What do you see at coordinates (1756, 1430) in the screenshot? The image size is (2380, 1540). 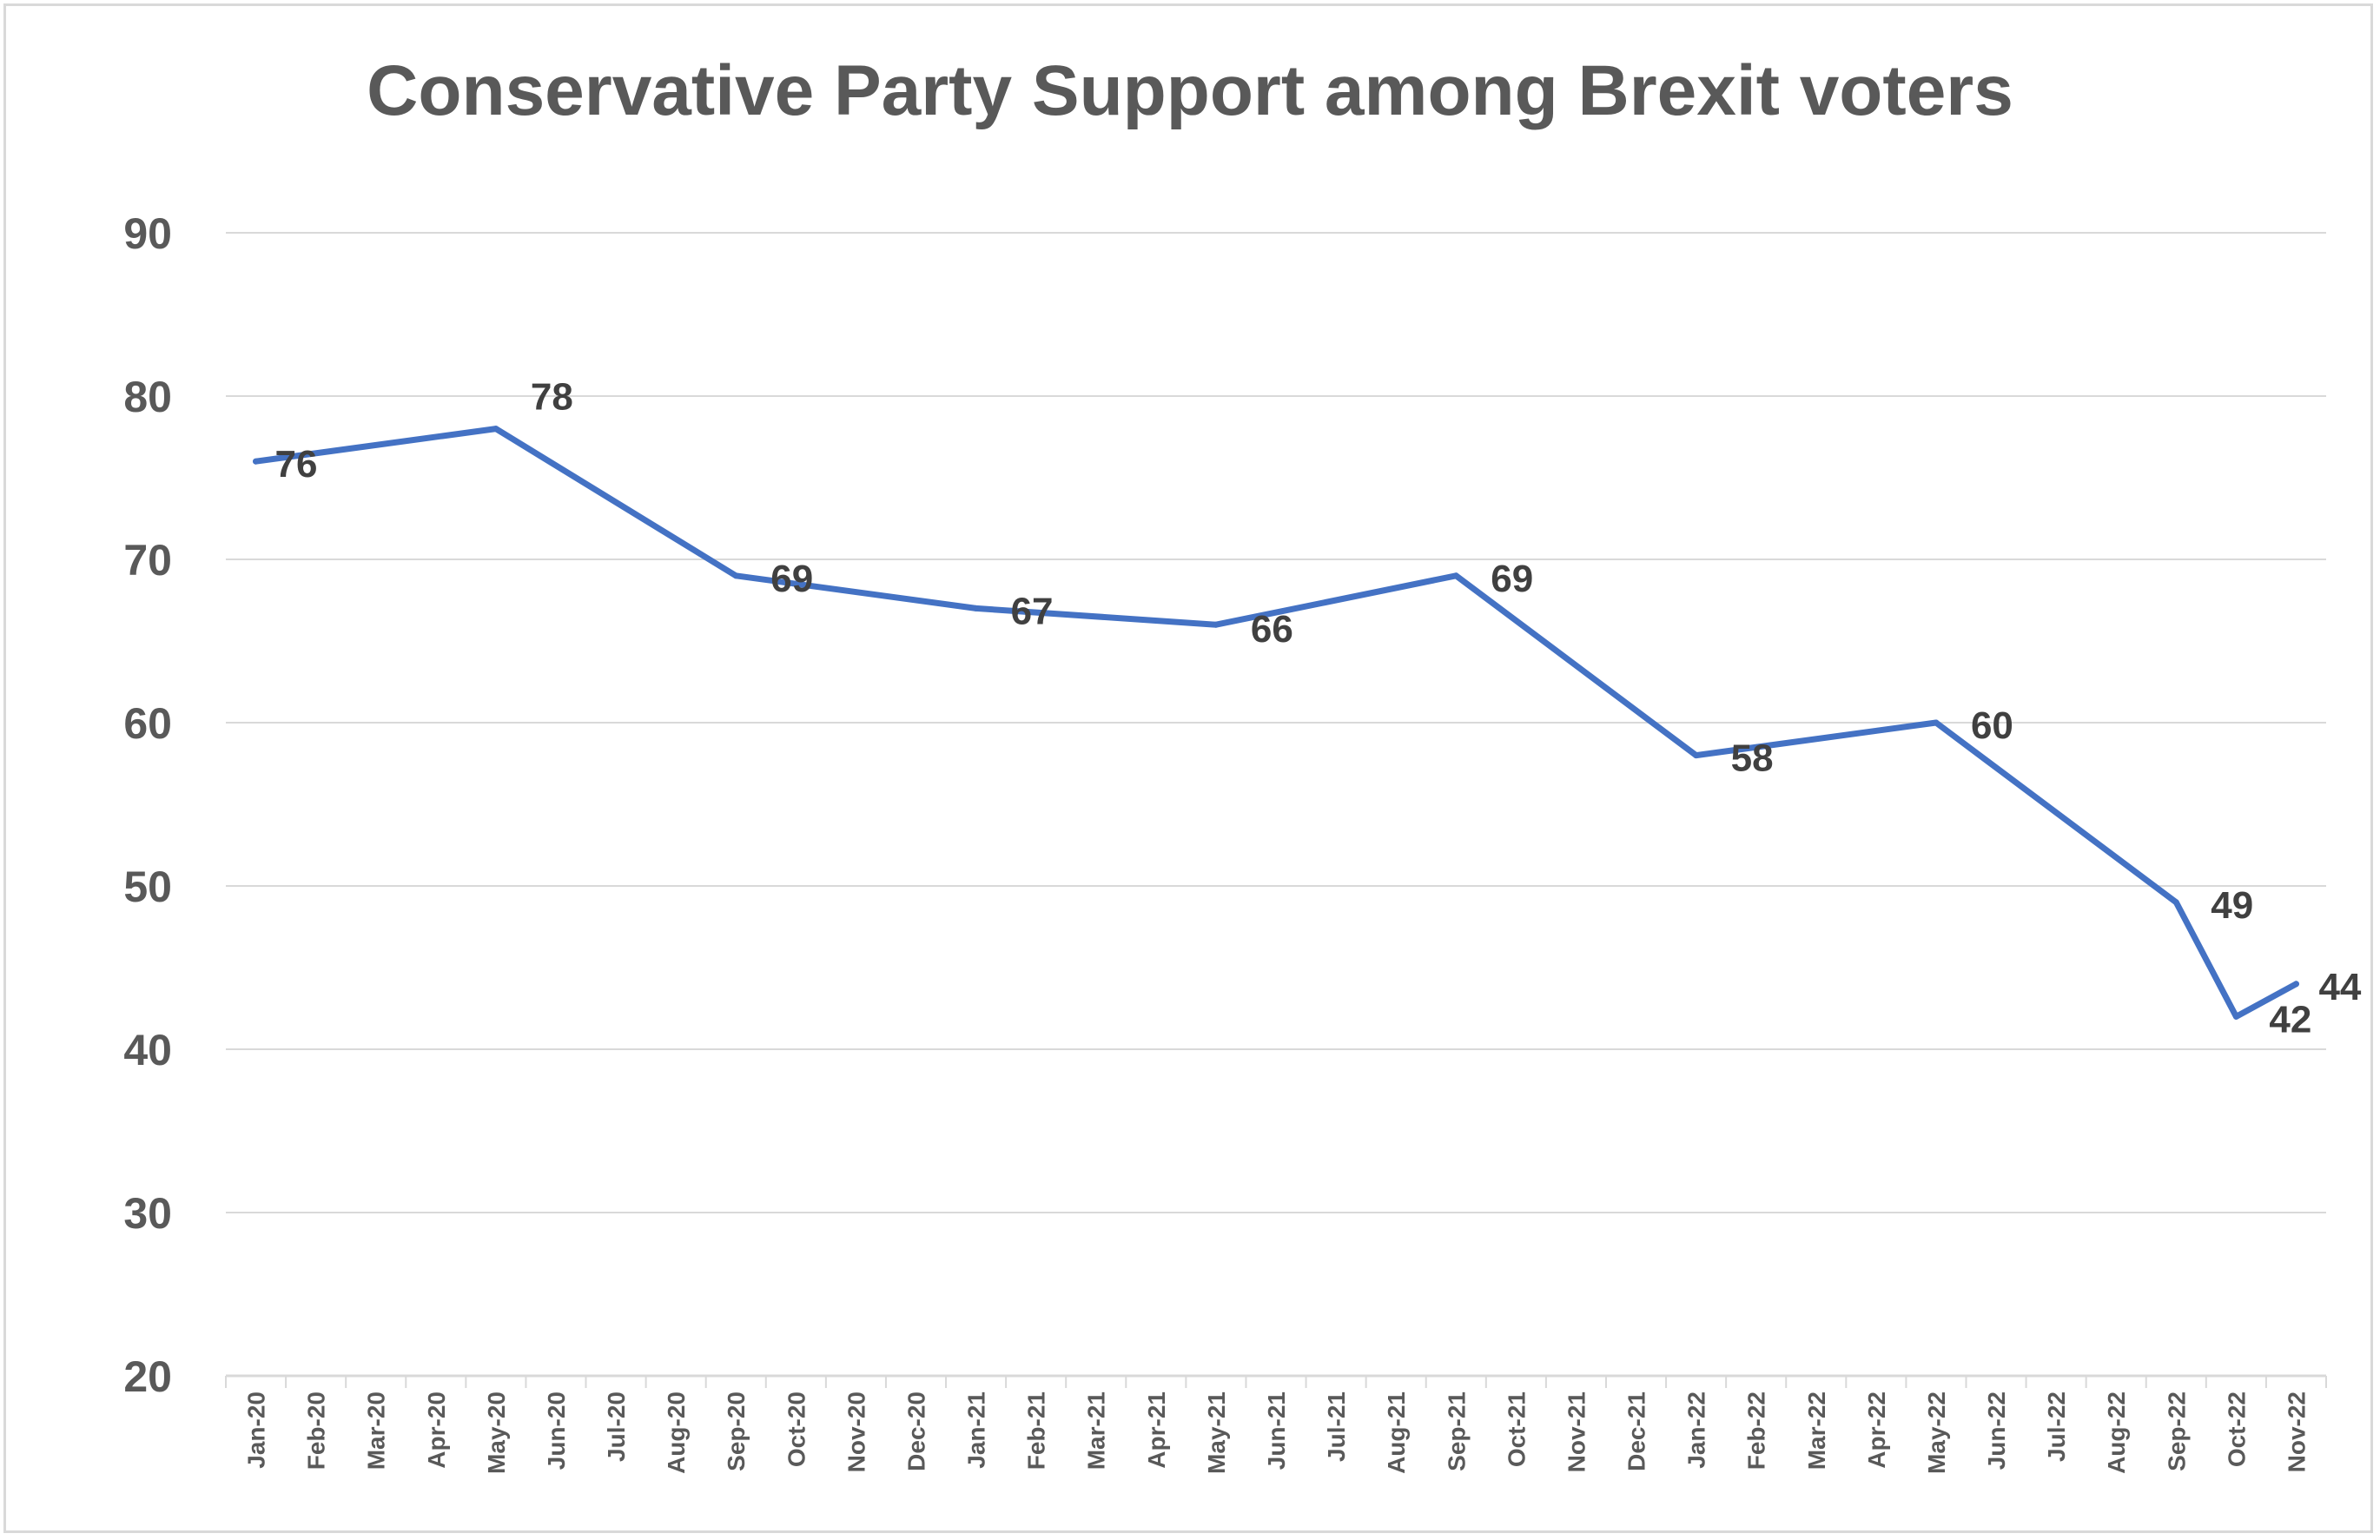 I see `x-tick-label: Feb-22` at bounding box center [1756, 1430].